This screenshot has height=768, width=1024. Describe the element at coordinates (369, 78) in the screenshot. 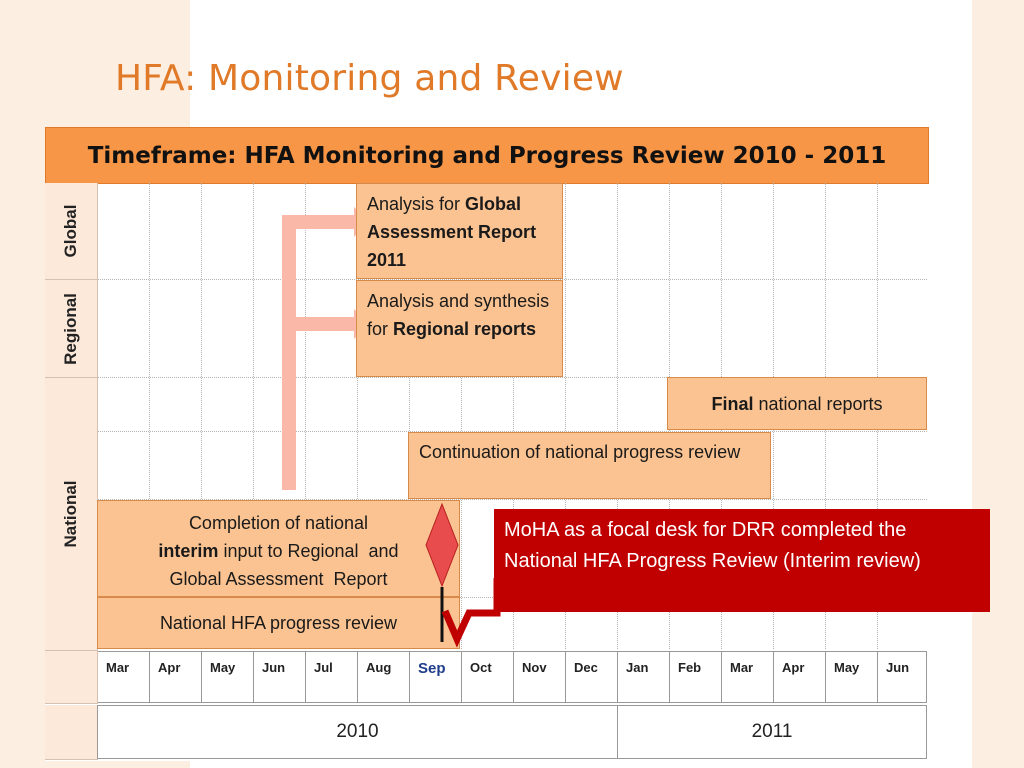

I see `slide-title: HFA: Monitoring and Review` at that location.